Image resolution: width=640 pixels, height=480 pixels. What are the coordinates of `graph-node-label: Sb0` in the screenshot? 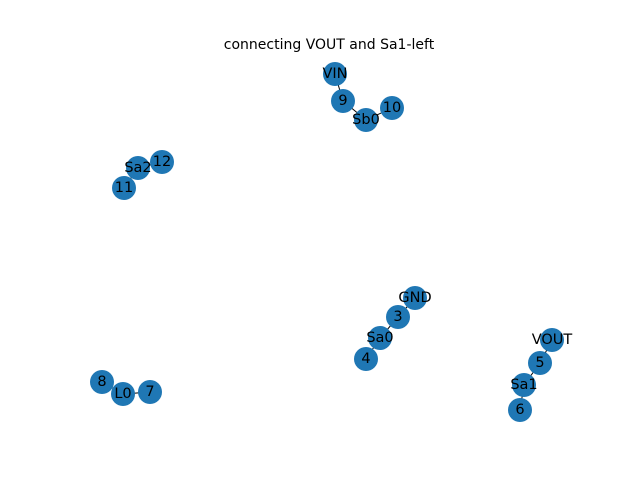 It's located at (366, 120).